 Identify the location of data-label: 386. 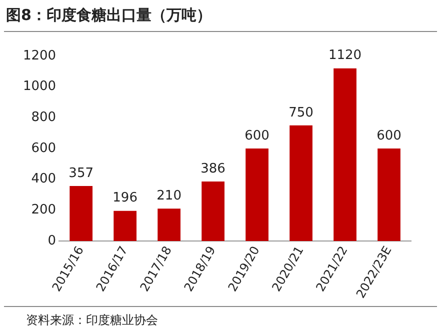
(213, 168).